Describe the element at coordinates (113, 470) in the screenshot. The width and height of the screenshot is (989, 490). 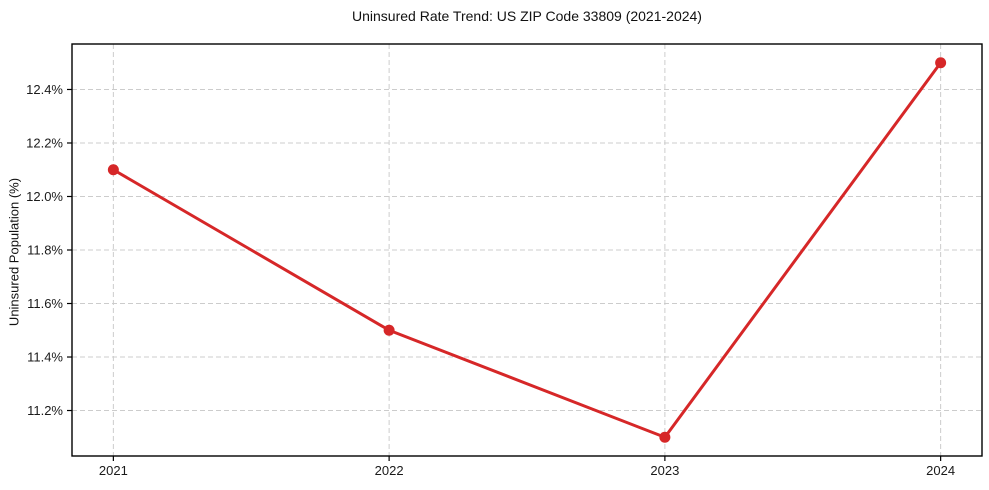
I see `x-tick-label: 2021` at that location.